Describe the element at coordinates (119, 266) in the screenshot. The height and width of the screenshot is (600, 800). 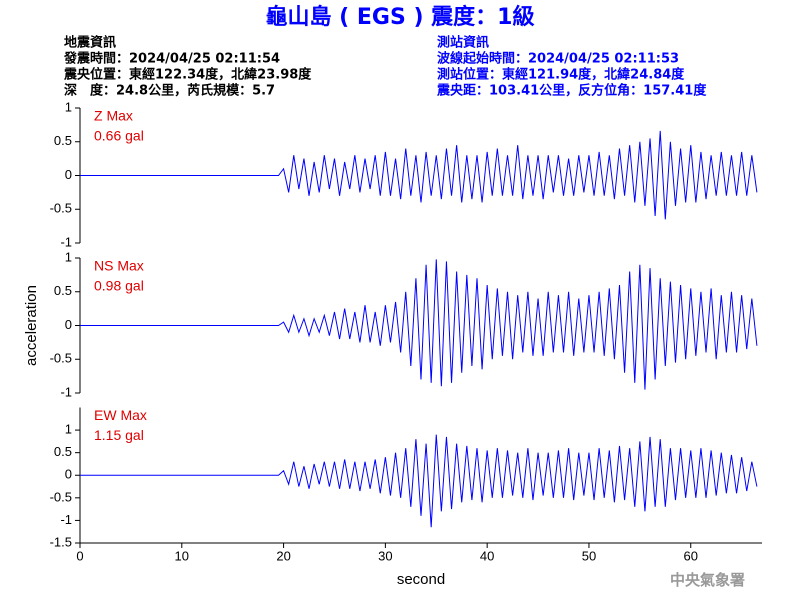
I see `annotation: NS Max` at that location.